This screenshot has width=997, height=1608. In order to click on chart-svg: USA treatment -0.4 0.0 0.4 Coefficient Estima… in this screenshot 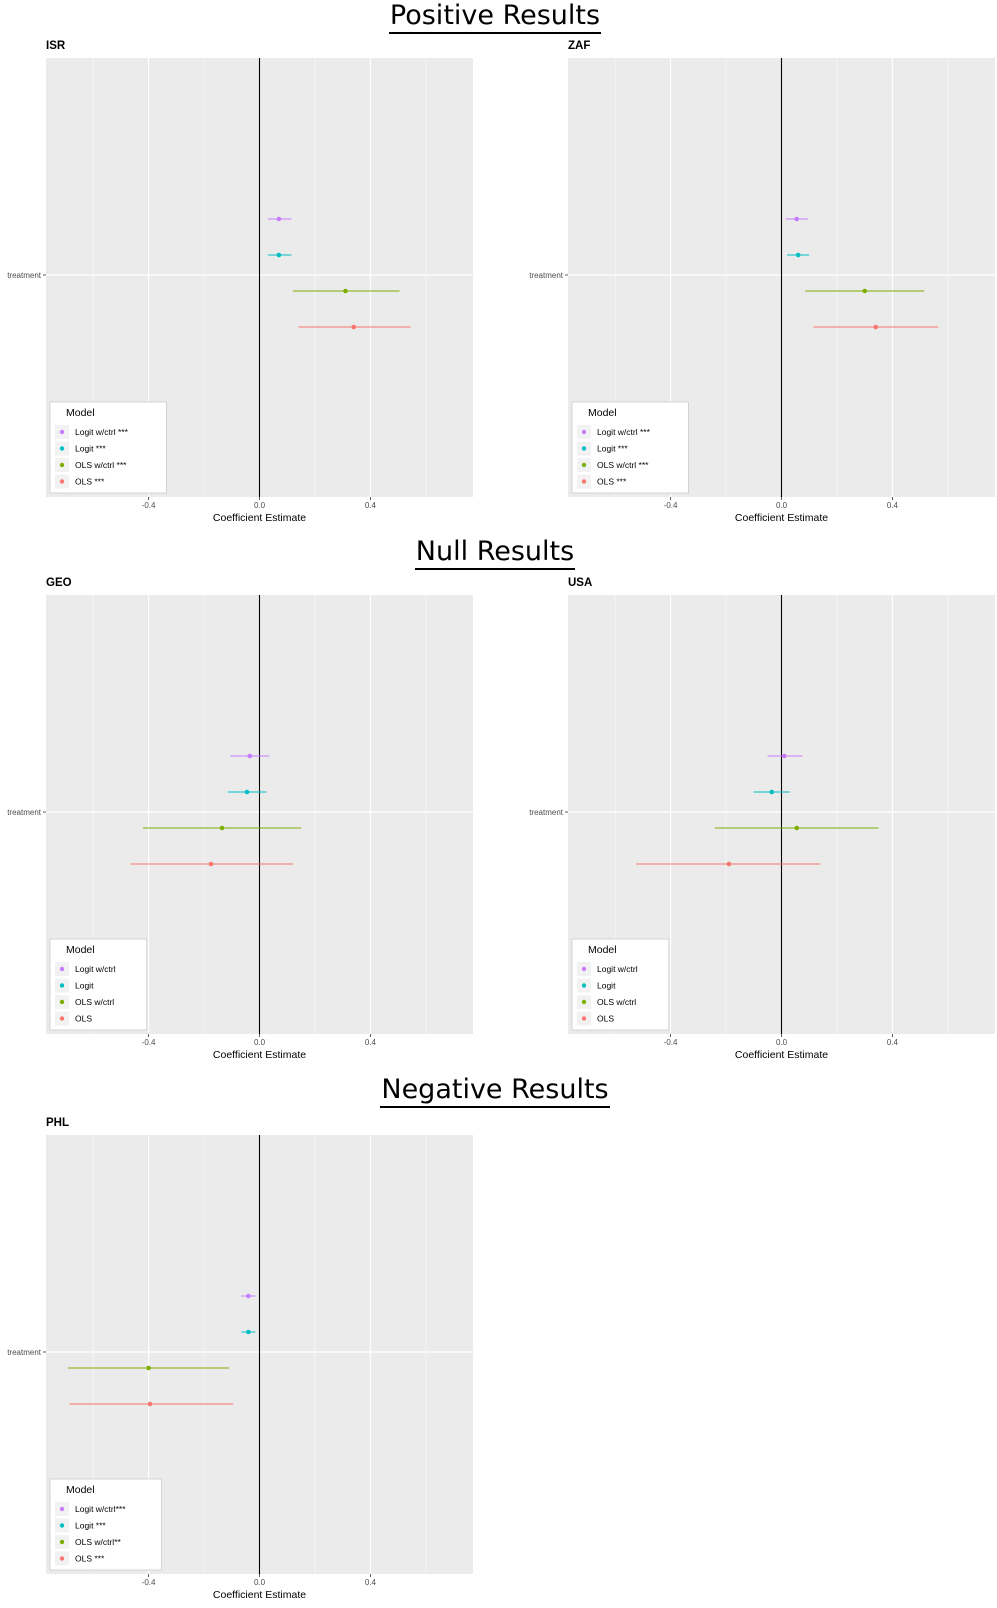, I will do `click(762, 819)`.